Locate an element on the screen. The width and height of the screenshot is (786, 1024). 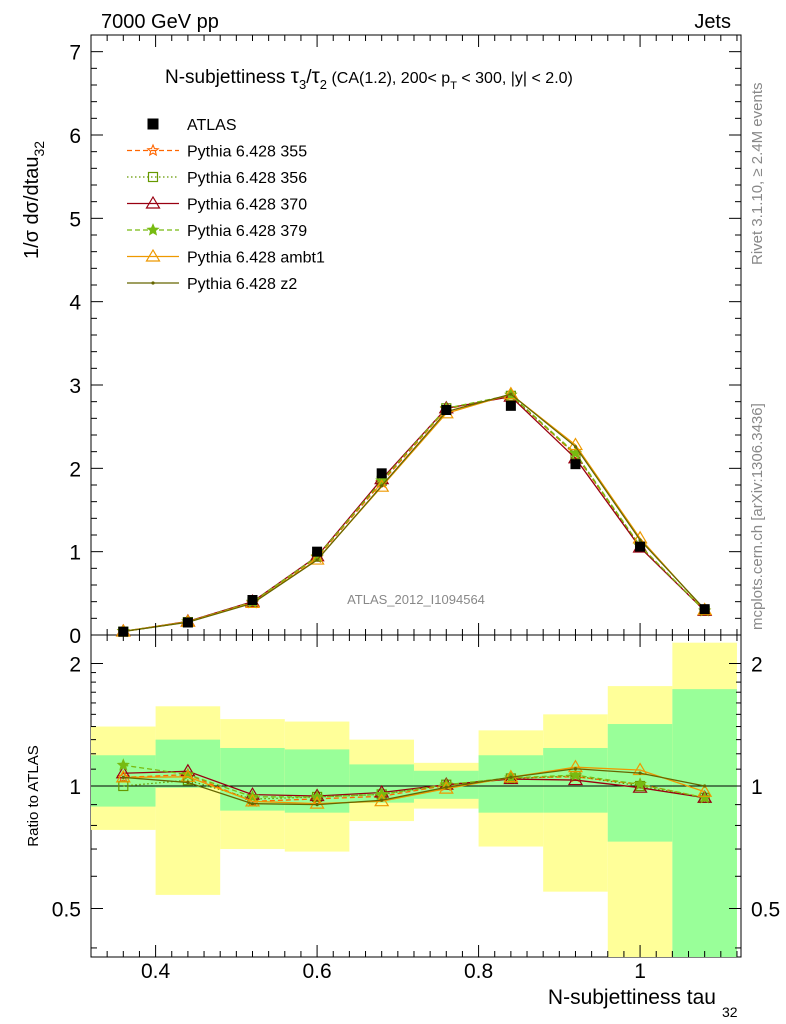
plot-title-tau-num: τ is located at coordinates (295, 76).